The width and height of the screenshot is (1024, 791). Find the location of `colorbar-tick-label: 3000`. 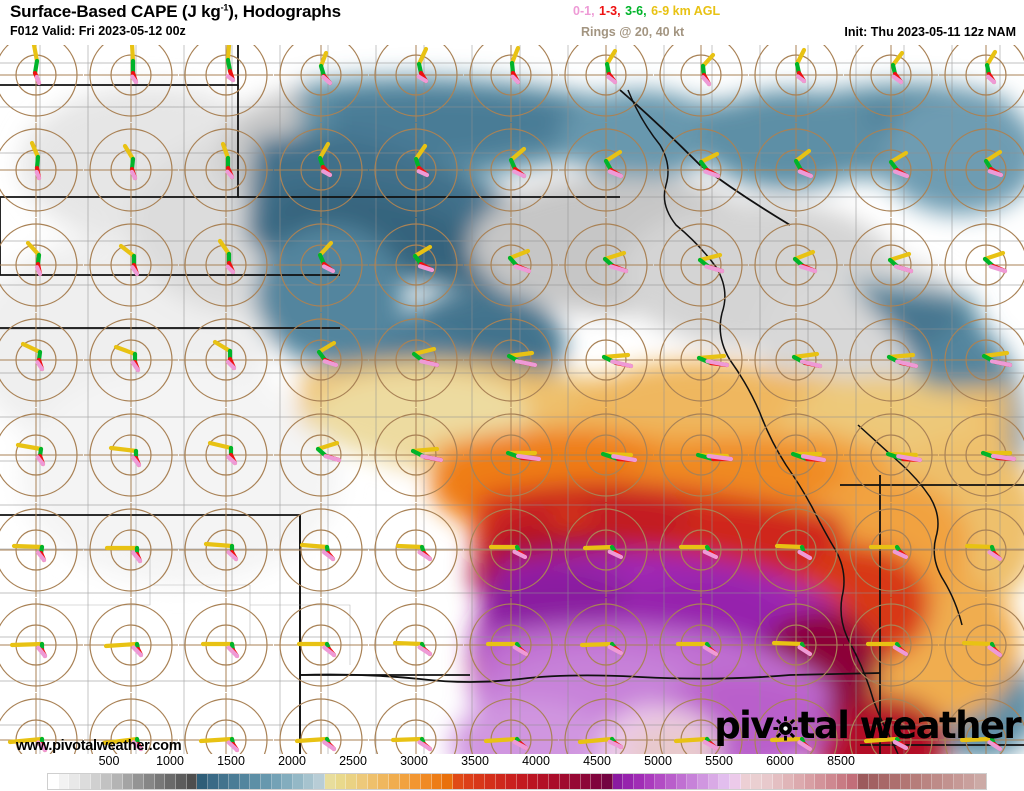

colorbar-tick-label: 3000 is located at coordinates (414, 761).